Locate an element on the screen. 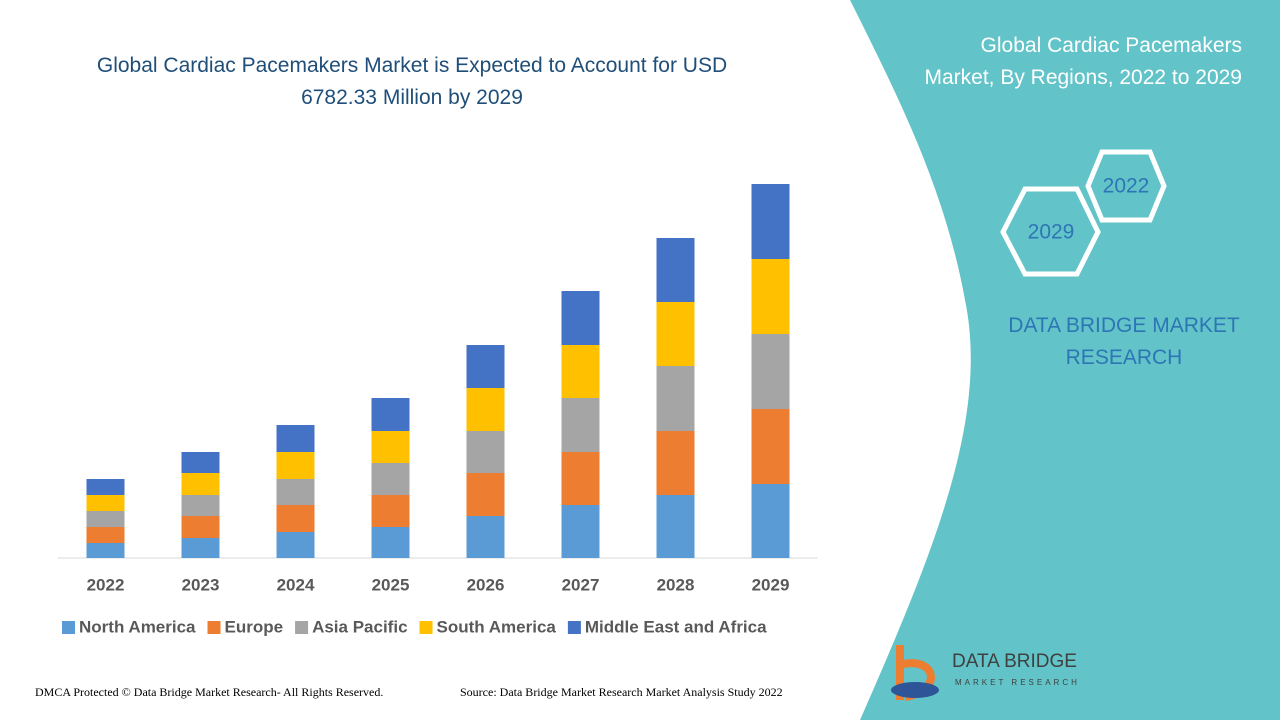 This screenshot has width=1280, height=725. legend-label: Asia Pacific is located at coordinates (359, 626).